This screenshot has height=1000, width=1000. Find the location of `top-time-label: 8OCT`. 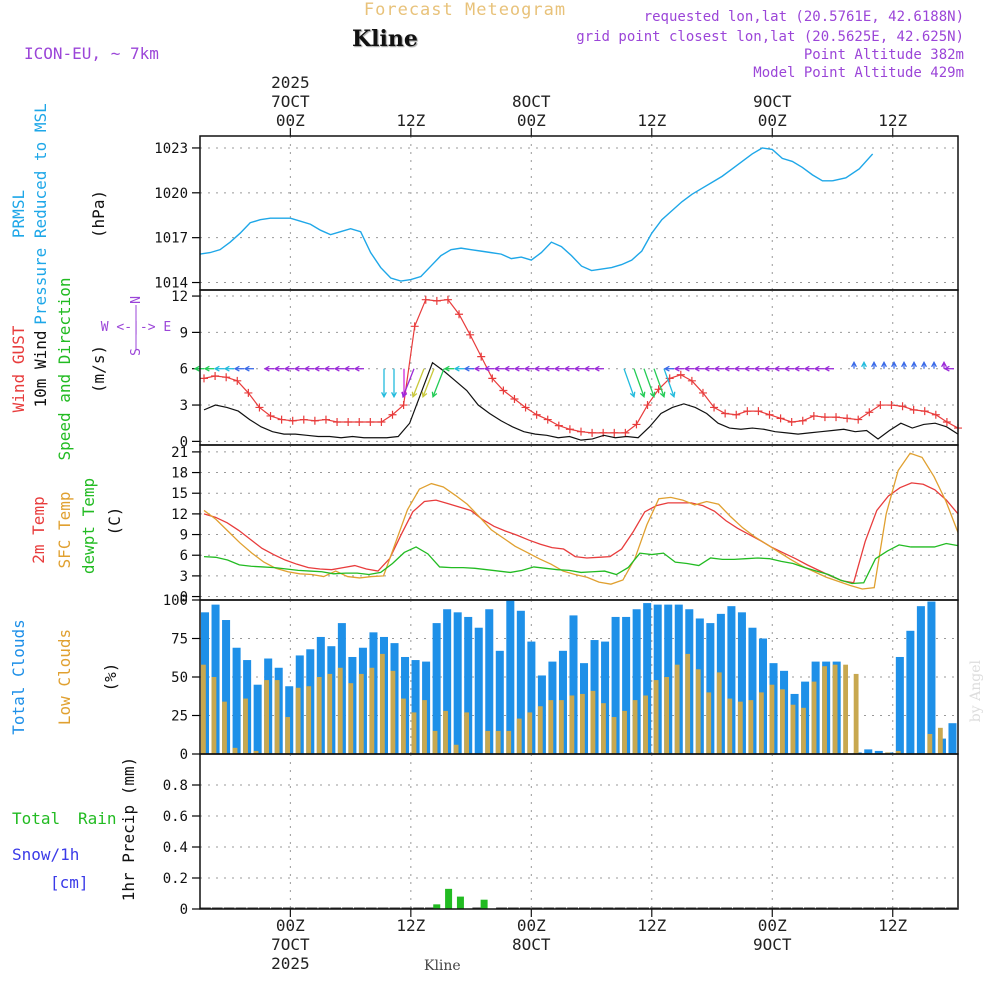

top-time-label: 8OCT is located at coordinates (531, 101).